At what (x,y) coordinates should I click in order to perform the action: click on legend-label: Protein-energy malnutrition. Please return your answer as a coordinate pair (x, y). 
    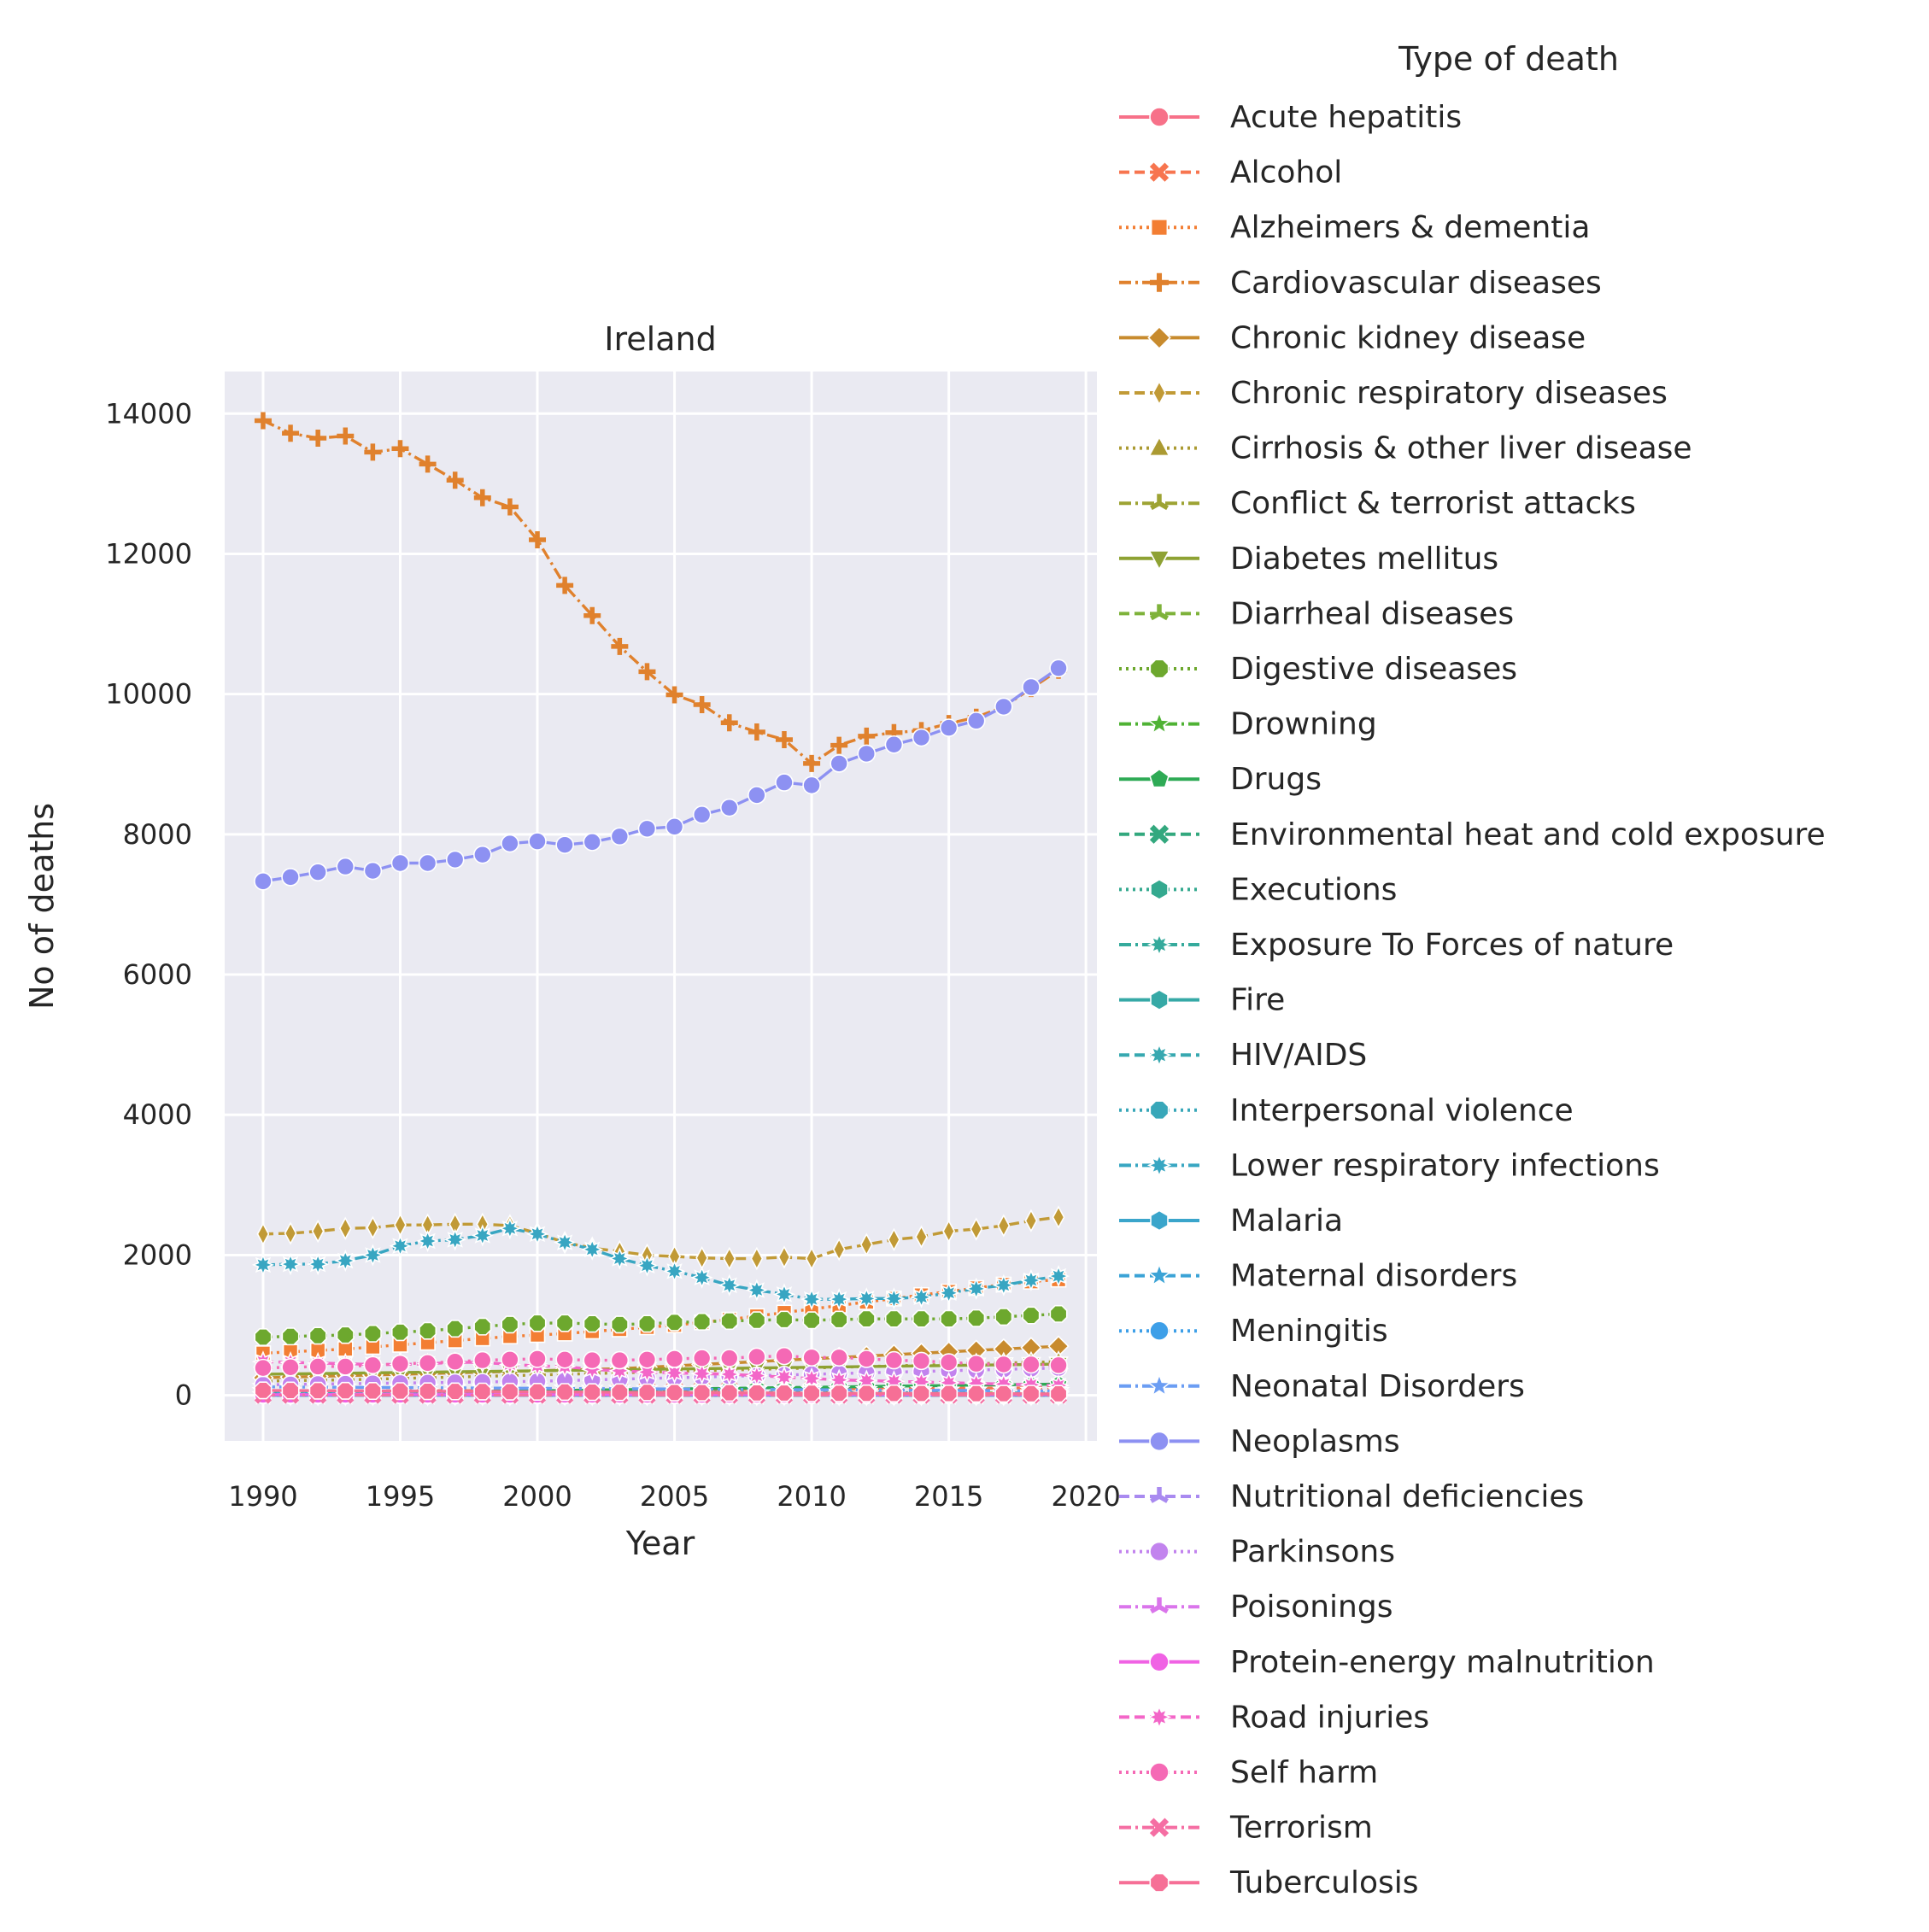
    Looking at the image, I should click on (1442, 1662).